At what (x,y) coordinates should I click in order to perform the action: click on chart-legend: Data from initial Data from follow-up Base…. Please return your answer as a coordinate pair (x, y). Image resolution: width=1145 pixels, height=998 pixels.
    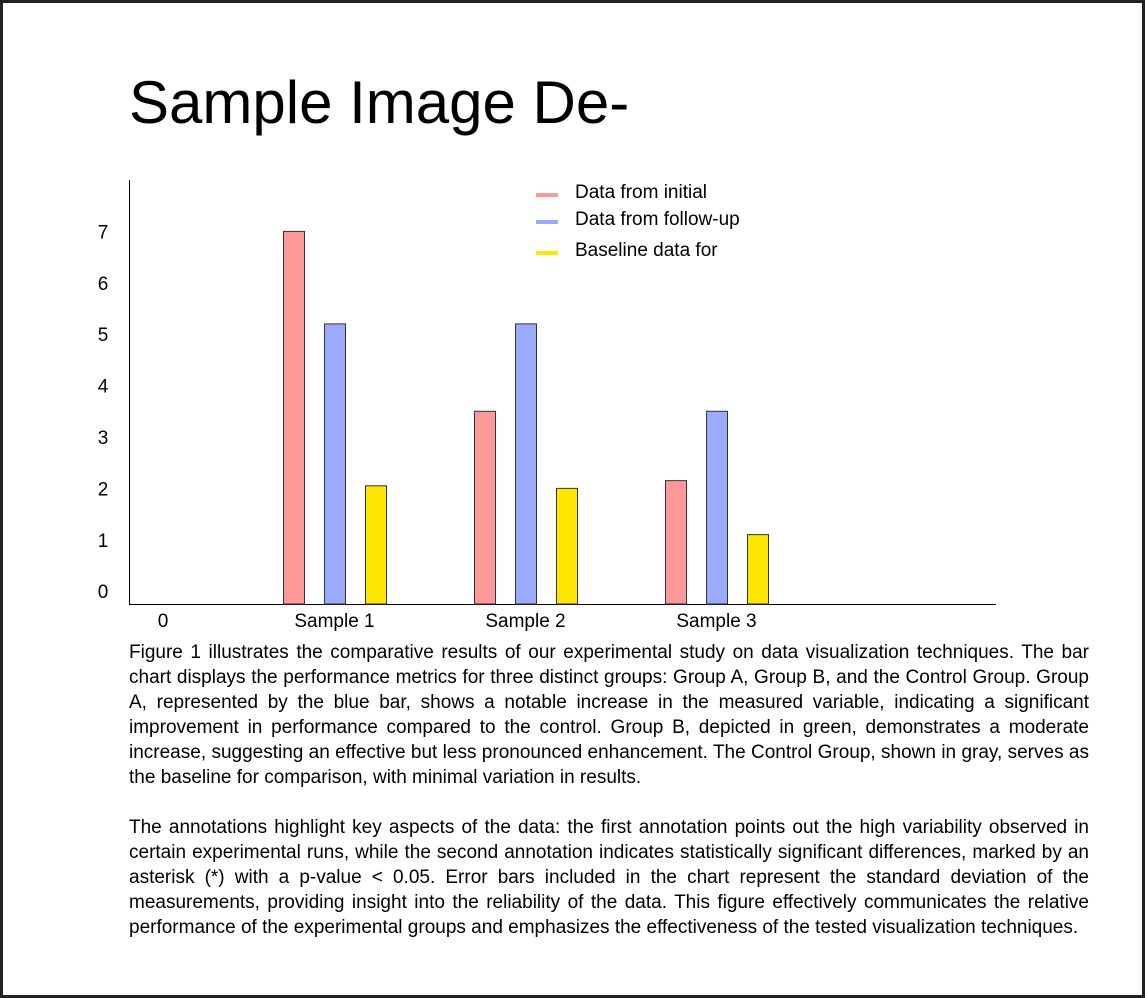
    Looking at the image, I should click on (638, 221).